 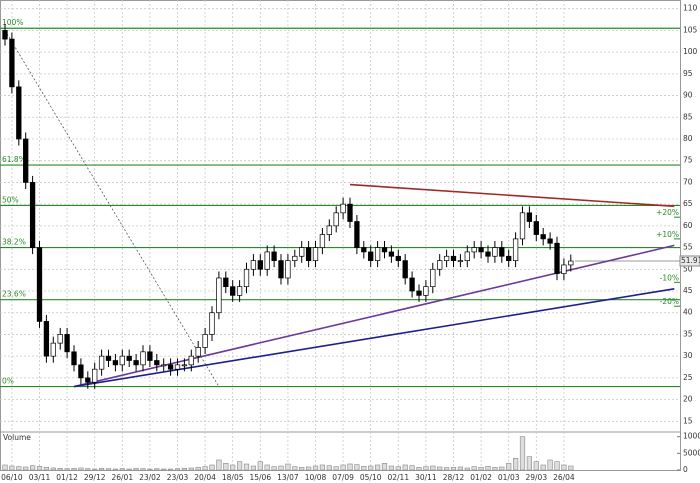 I want to click on y-tick-label: 30, so click(x=688, y=355).